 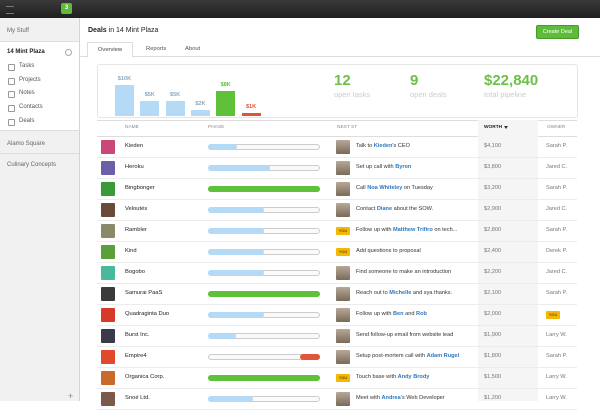 What do you see at coordinates (27, 120) in the screenshot?
I see `nav-item: Deals` at bounding box center [27, 120].